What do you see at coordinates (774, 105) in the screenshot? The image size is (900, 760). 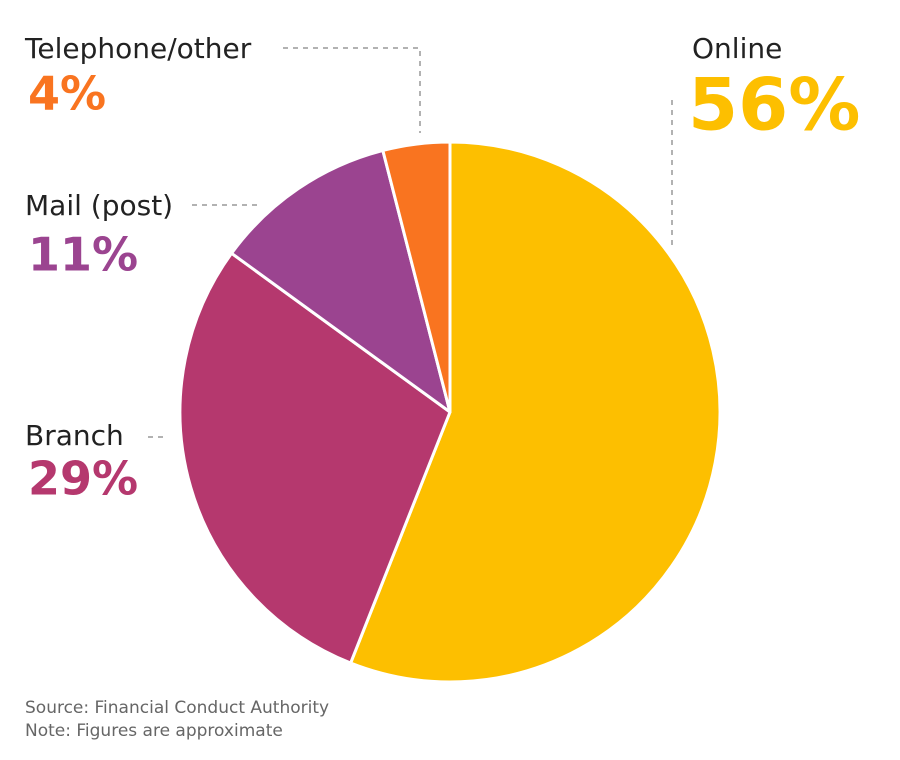 I see `value-label: 56%` at bounding box center [774, 105].